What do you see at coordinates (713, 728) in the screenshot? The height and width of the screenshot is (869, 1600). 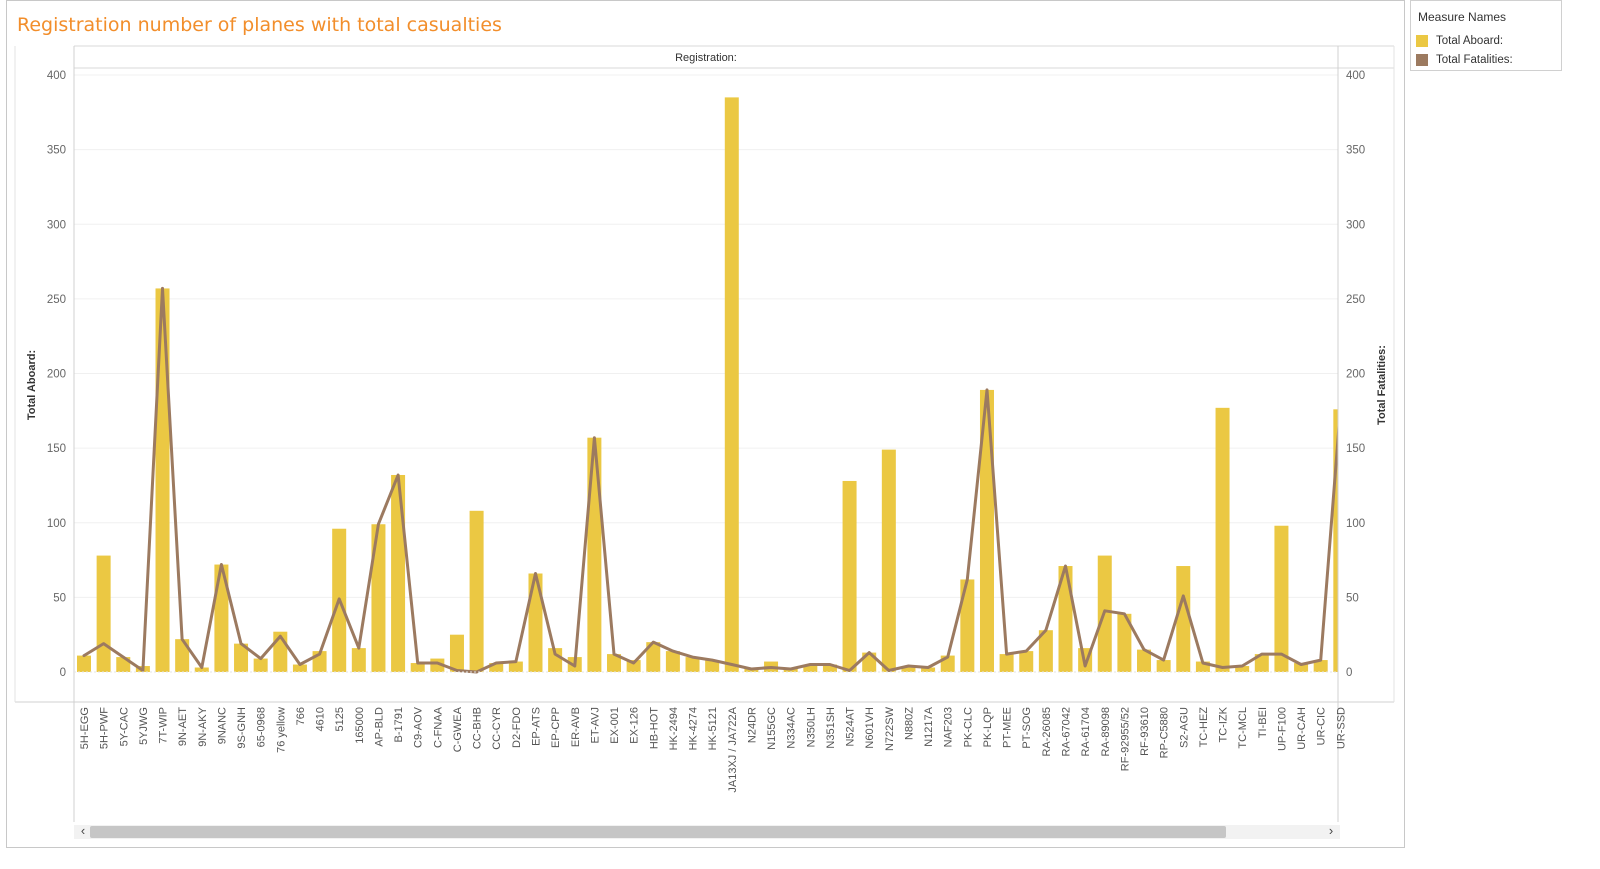 I see `x-tick-label: HK-5121` at bounding box center [713, 728].